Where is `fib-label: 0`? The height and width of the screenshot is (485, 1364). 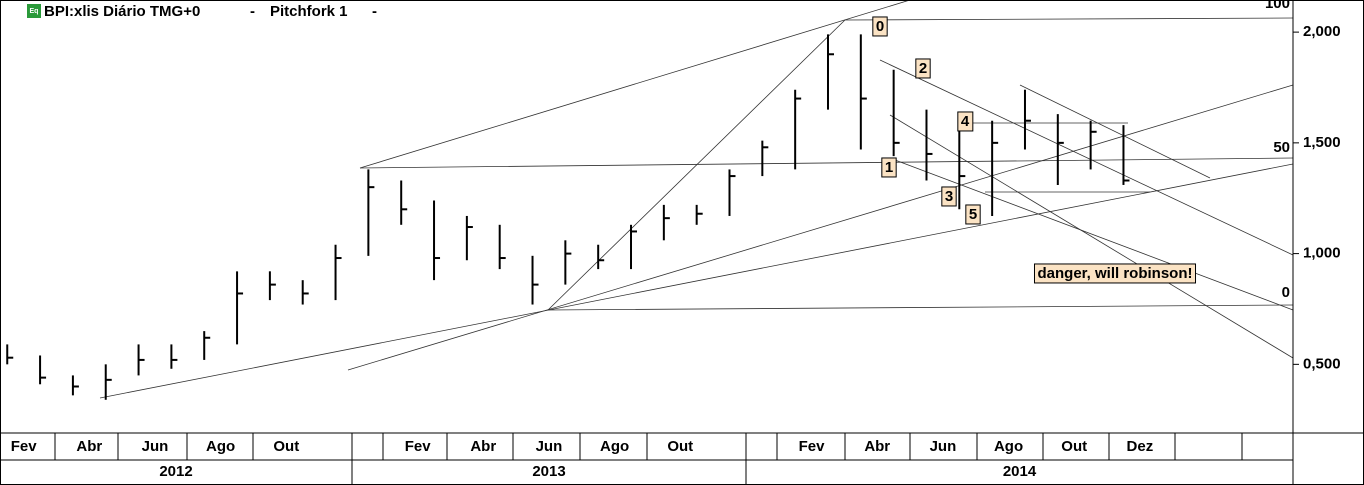 fib-label: 0 is located at coordinates (1286, 292).